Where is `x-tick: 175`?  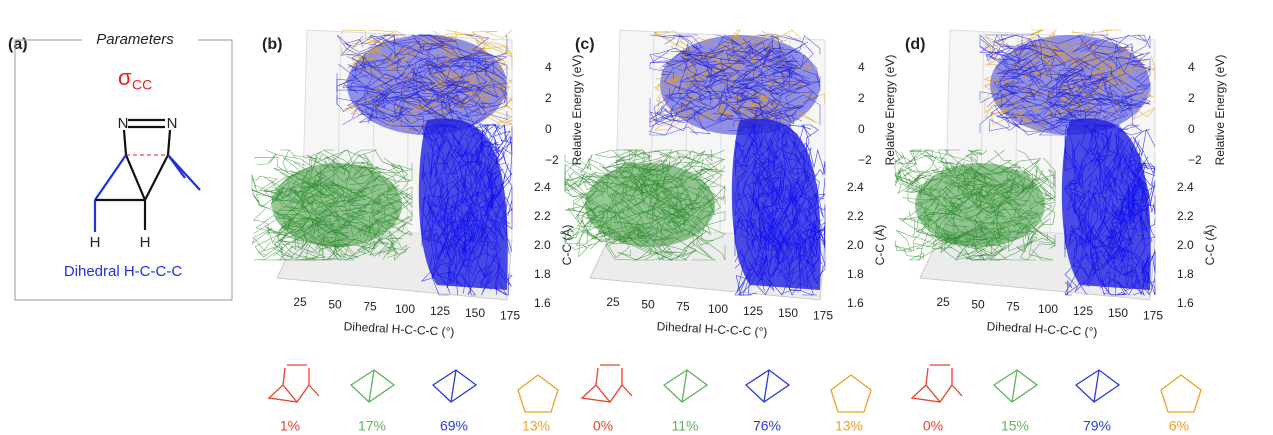
x-tick: 175 is located at coordinates (1153, 315).